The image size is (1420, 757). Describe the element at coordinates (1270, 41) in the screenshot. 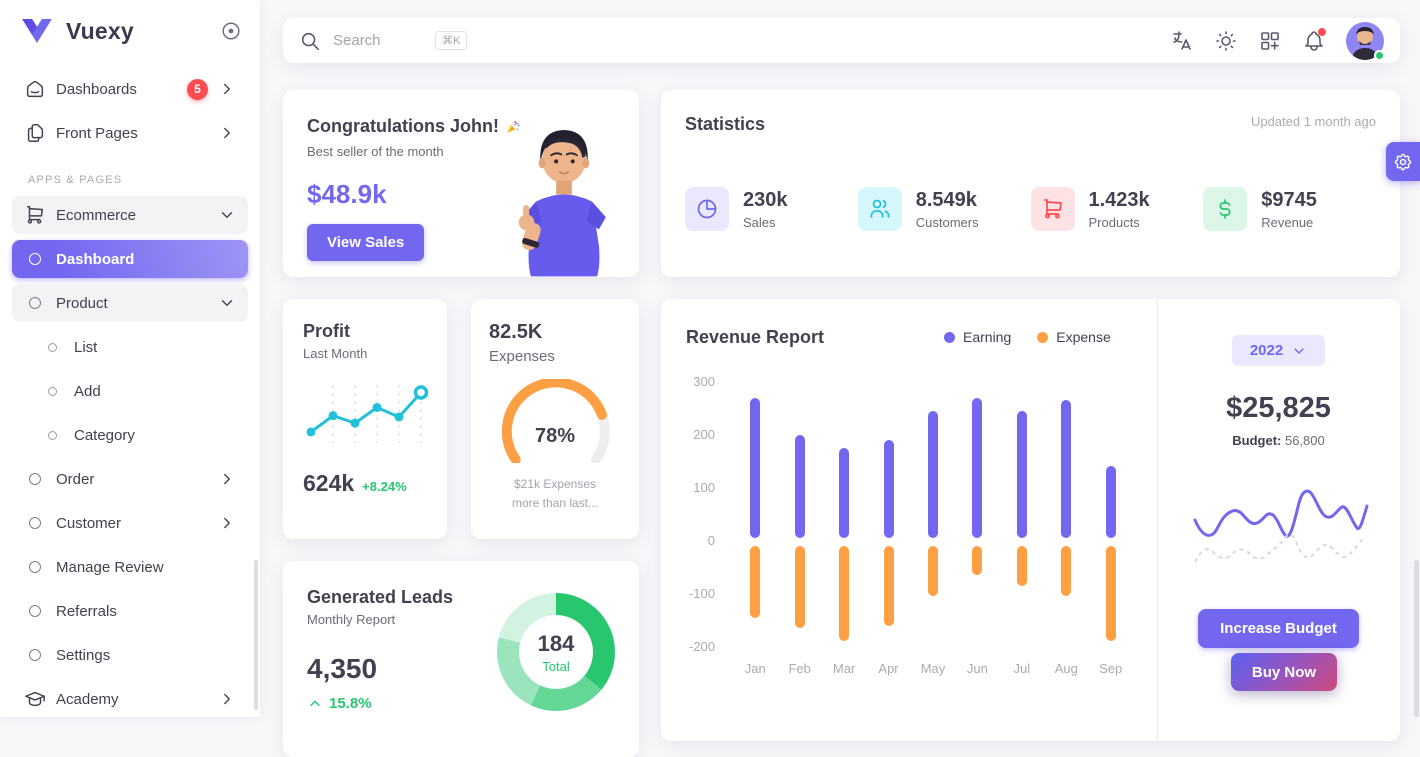

I see `shortcuts-grid-icon` at that location.